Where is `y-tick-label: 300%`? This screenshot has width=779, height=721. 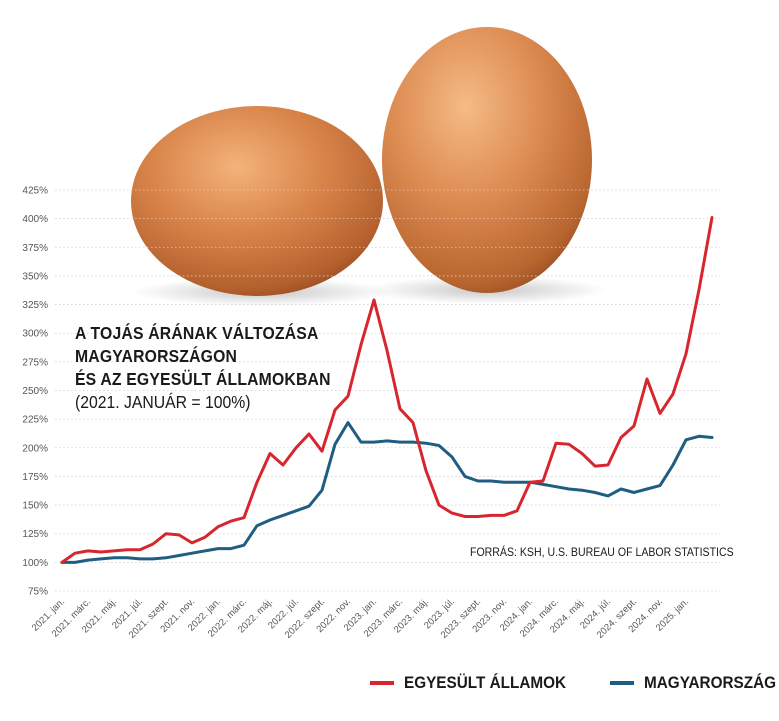 y-tick-label: 300% is located at coordinates (35, 334).